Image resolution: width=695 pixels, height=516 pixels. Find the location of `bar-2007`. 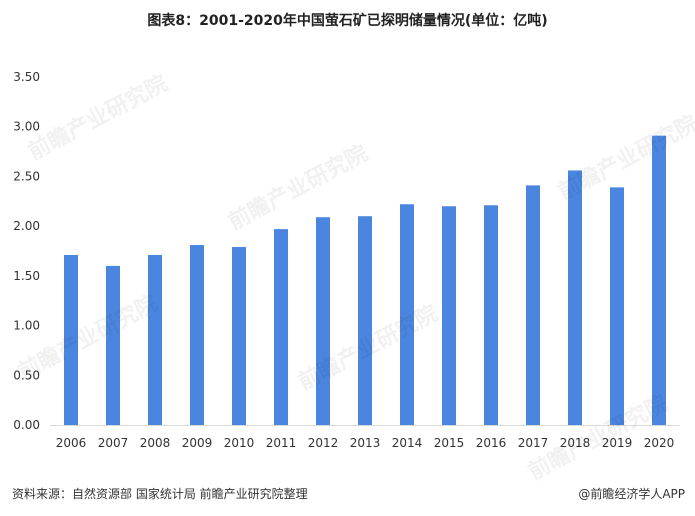

bar-2007 is located at coordinates (113, 345).